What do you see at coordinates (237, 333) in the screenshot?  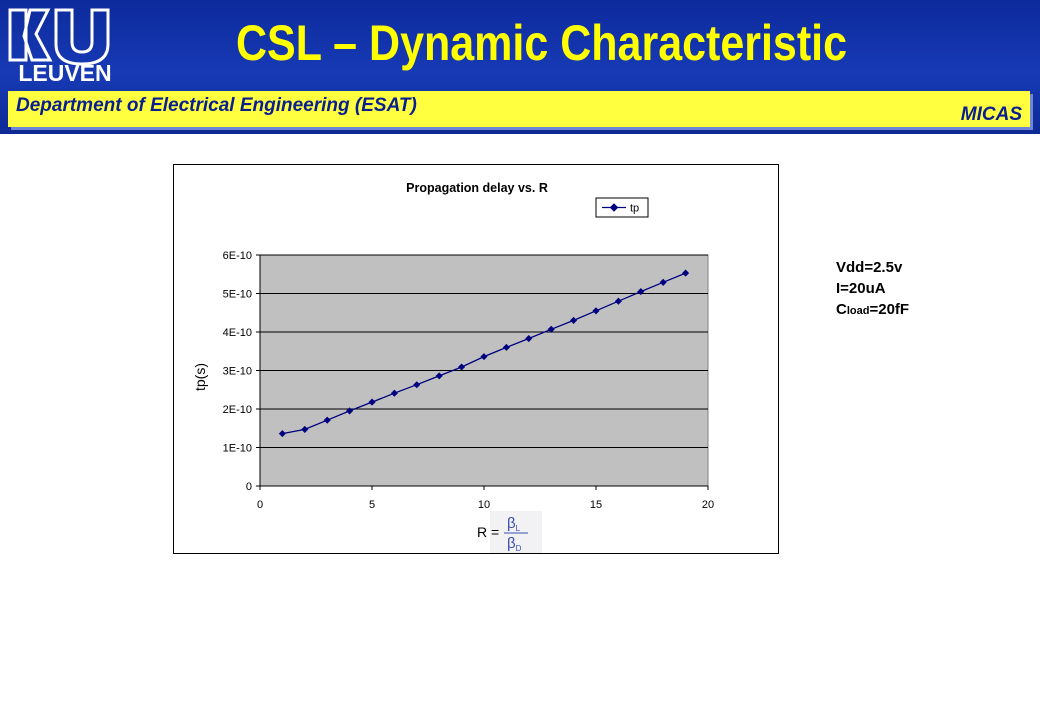 I see `y-tick-label: 4E-10` at bounding box center [237, 333].